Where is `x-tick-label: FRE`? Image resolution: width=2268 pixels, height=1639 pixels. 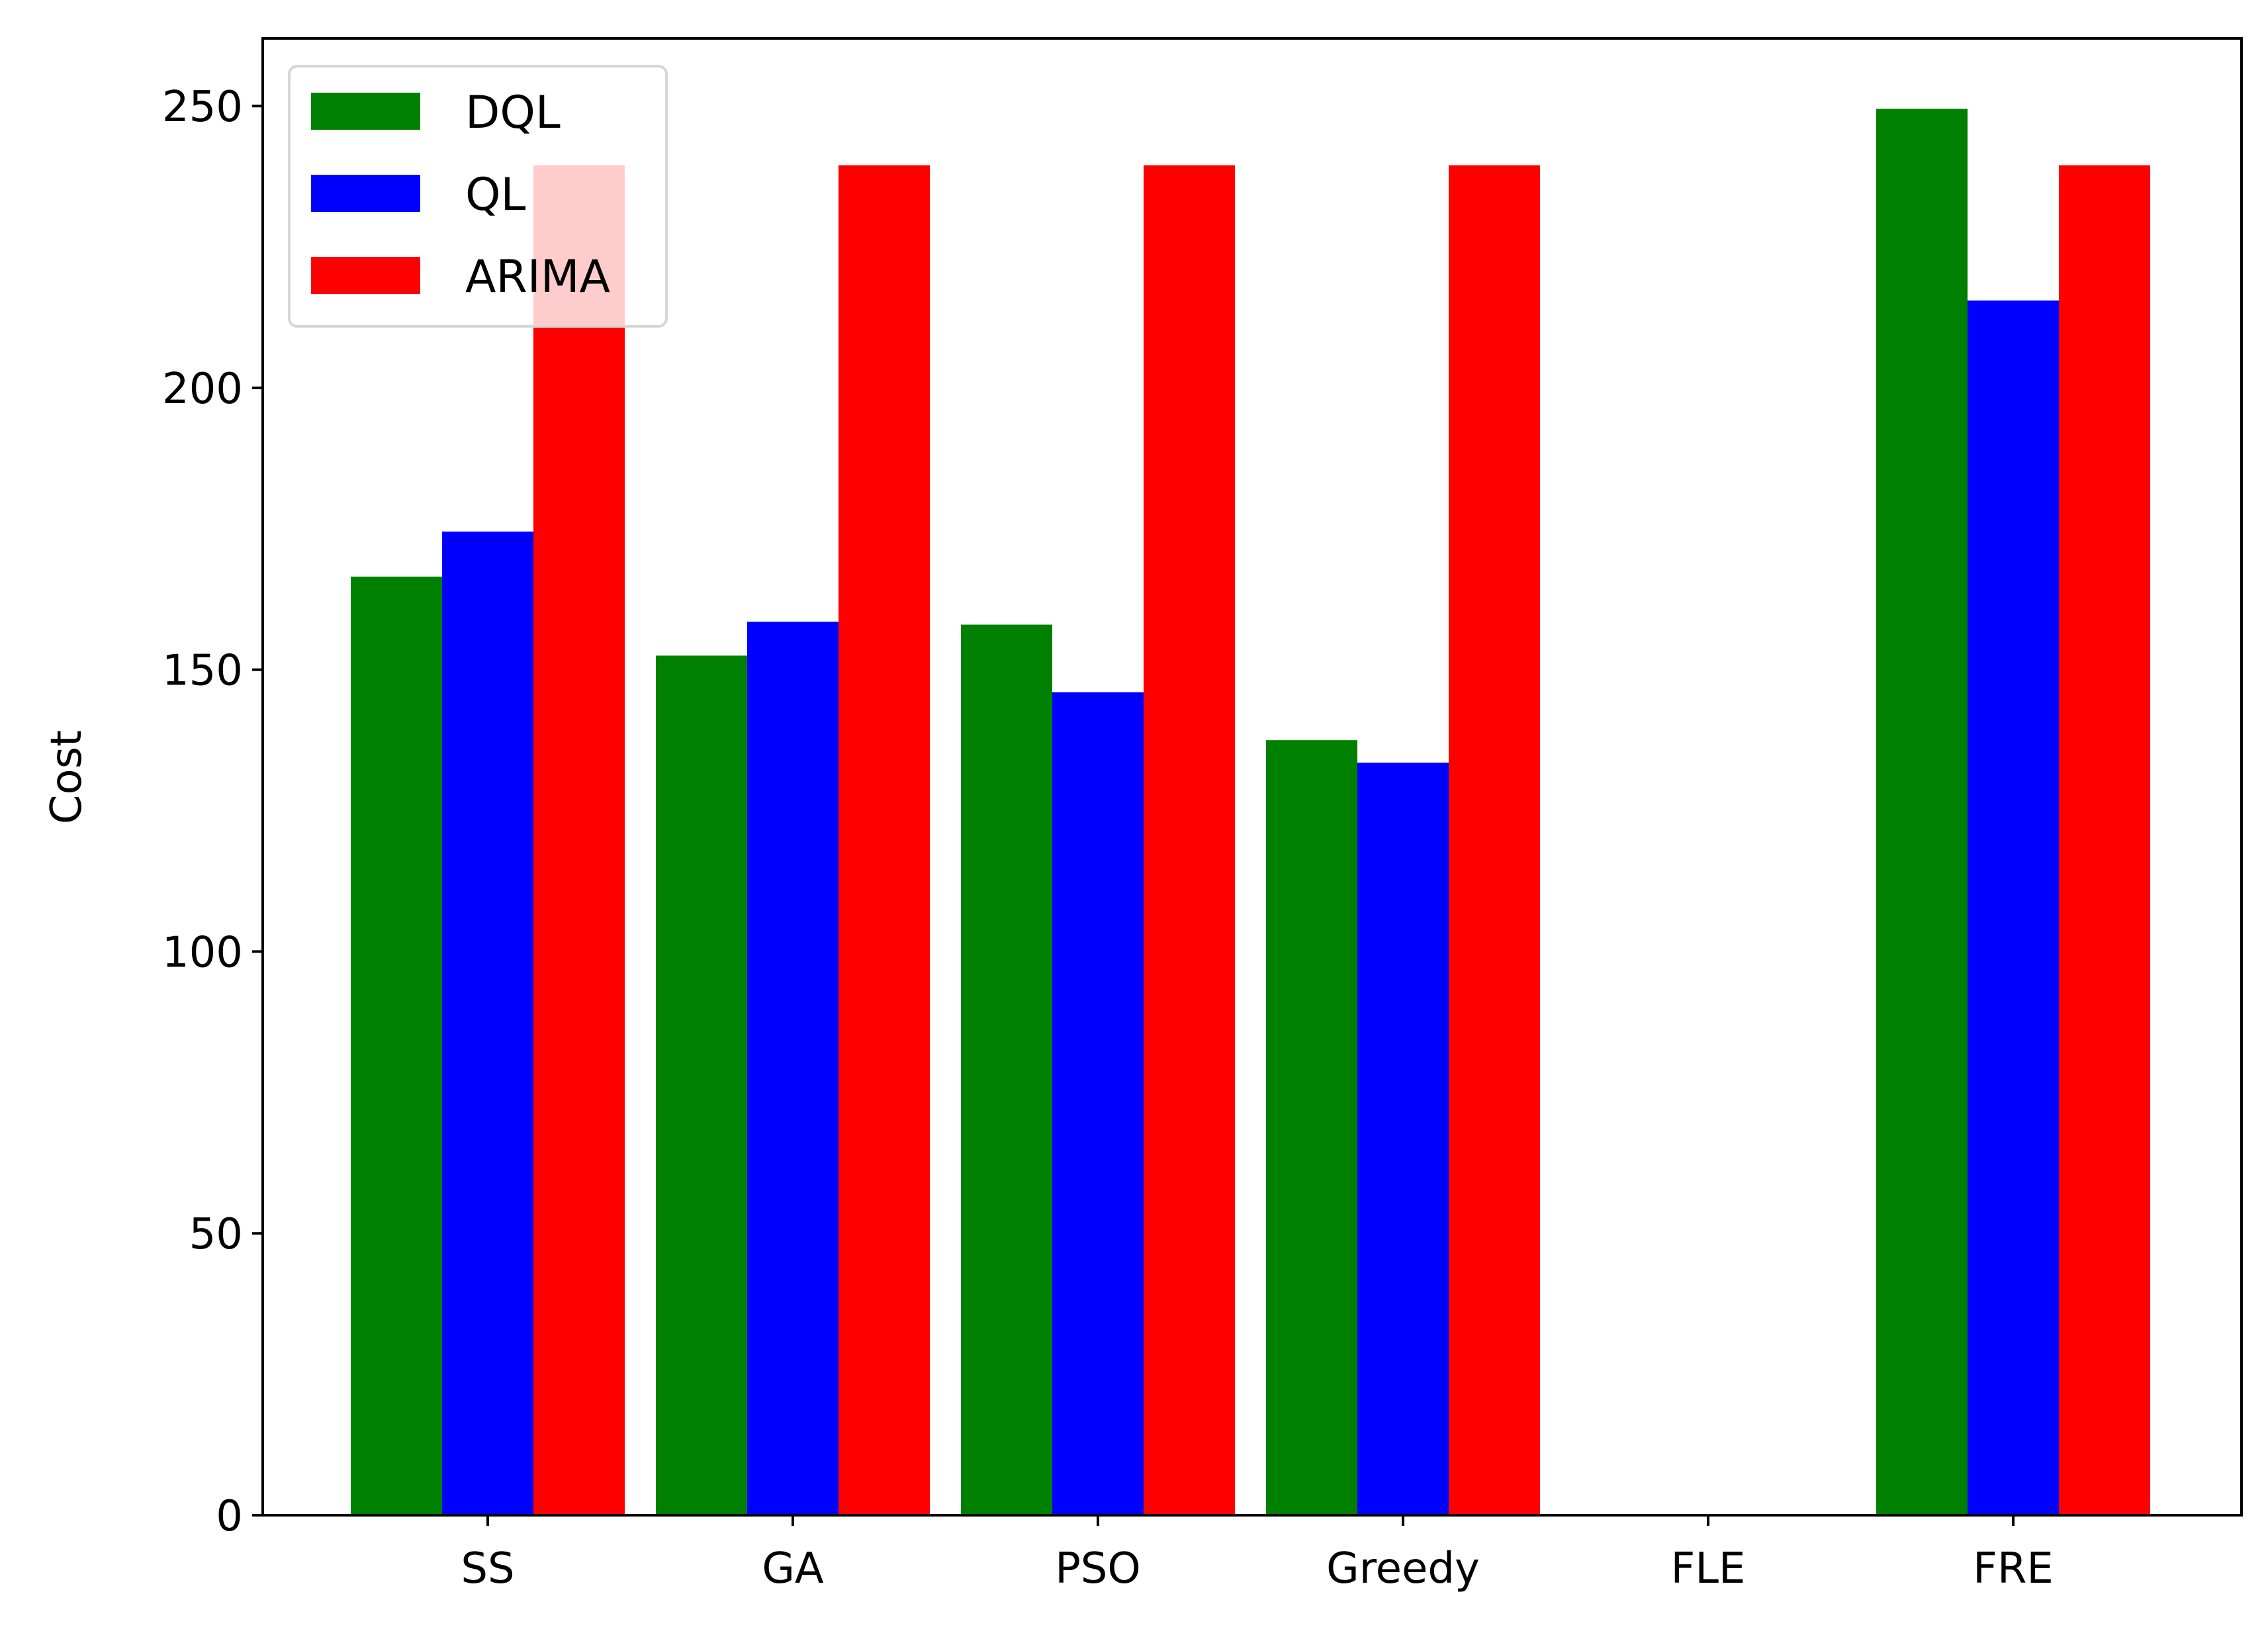 x-tick-label: FRE is located at coordinates (2013, 1568).